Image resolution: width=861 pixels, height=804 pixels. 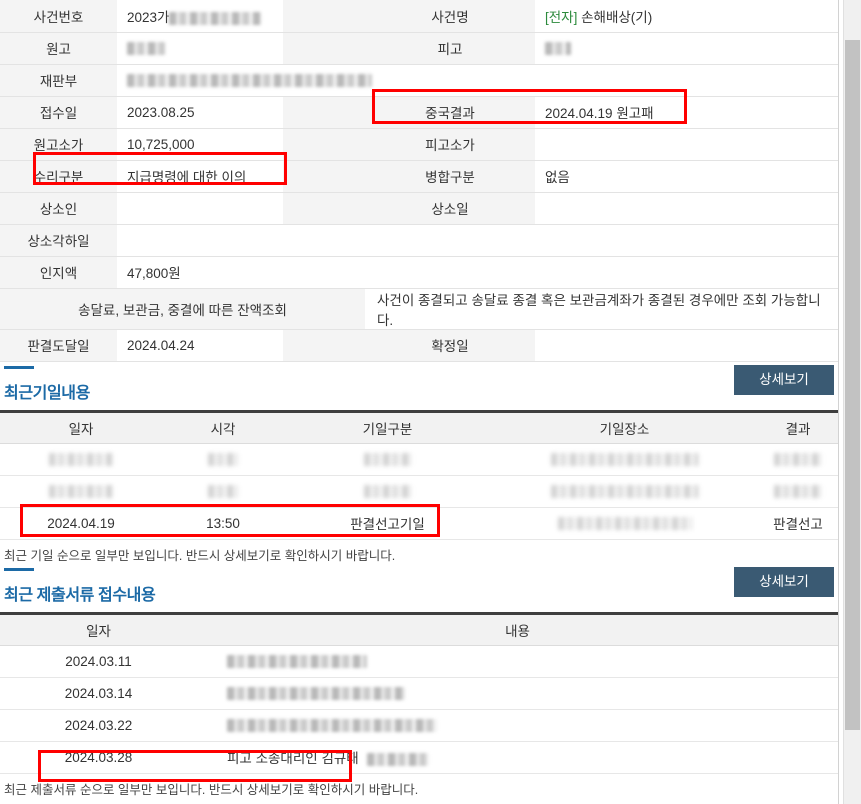 I want to click on accent-bar-icon, so click(x=19, y=367).